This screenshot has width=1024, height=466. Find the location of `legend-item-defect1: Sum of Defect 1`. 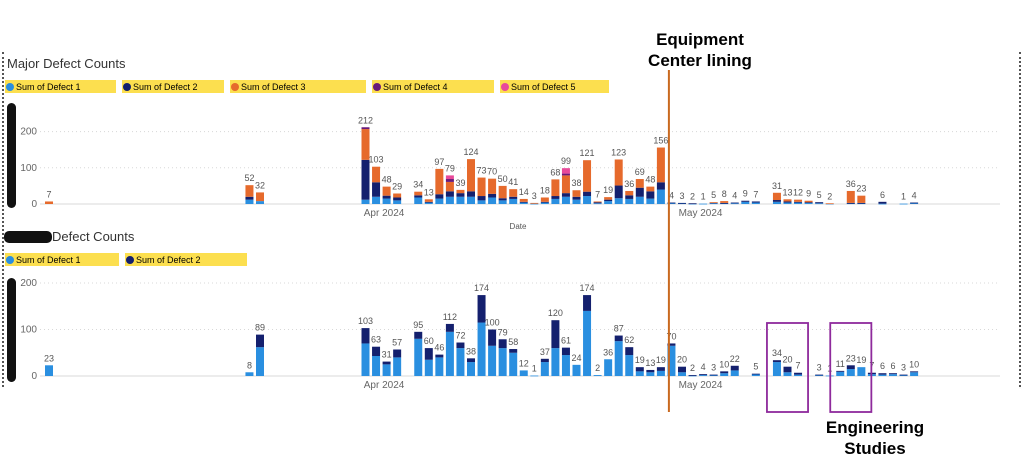

legend-item-defect1: Sum of Defect 1 is located at coordinates (60, 86).